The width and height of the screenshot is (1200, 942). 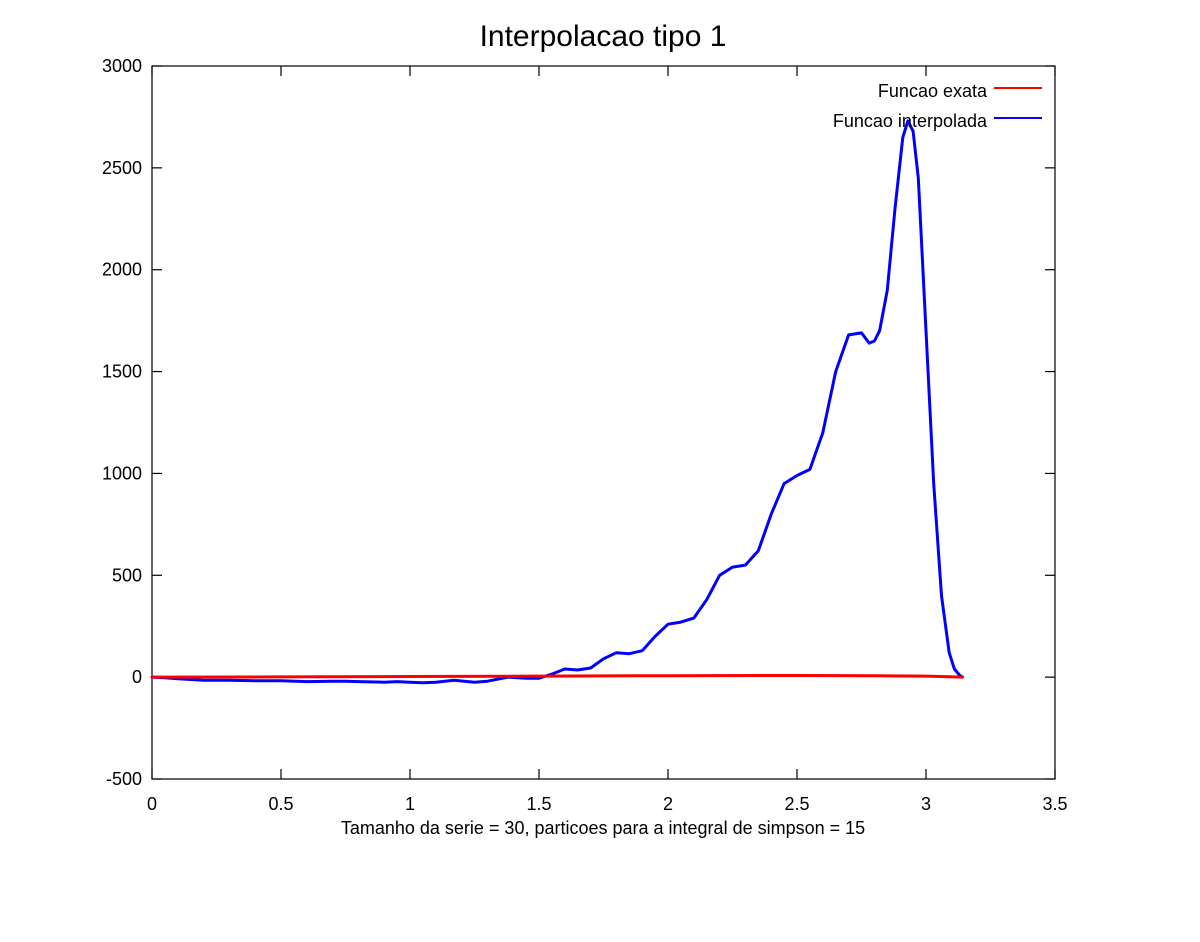 I want to click on x-tick-label: 0, so click(x=152, y=804).